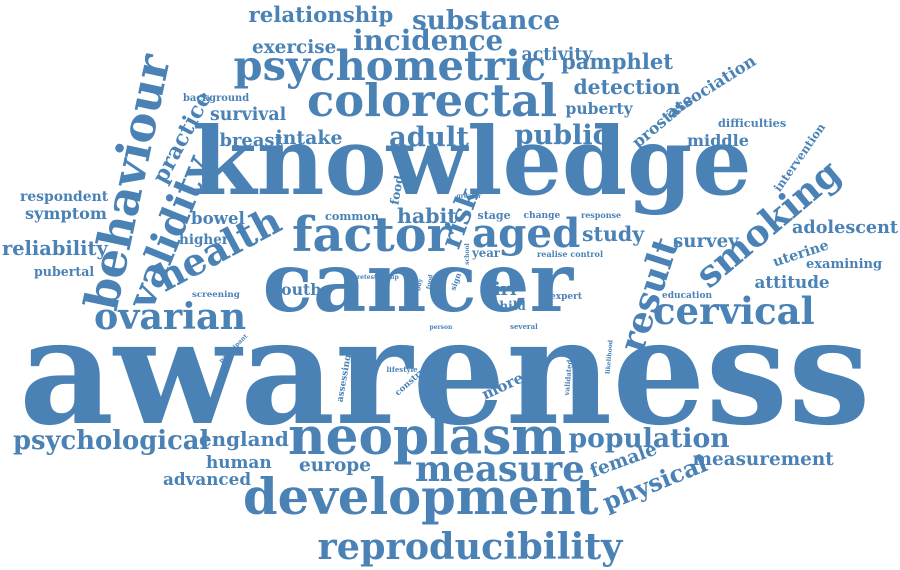  Describe the element at coordinates (432, 100) in the screenshot. I see `cloud-word: colorectal` at that location.